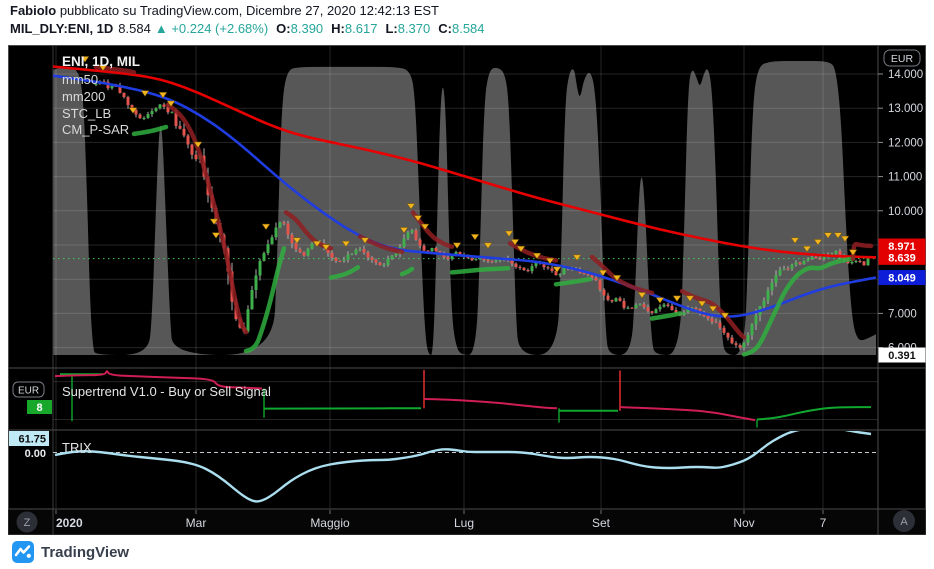  I want to click on low-value: 8.370, so click(414, 28).